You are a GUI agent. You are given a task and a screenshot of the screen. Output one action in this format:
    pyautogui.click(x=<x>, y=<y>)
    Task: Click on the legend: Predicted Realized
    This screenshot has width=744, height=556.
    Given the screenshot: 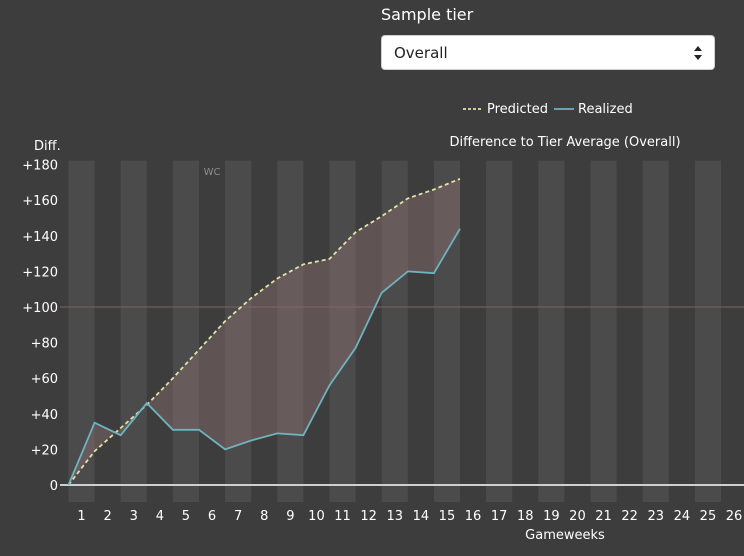 What is the action you would take?
    pyautogui.click(x=548, y=109)
    